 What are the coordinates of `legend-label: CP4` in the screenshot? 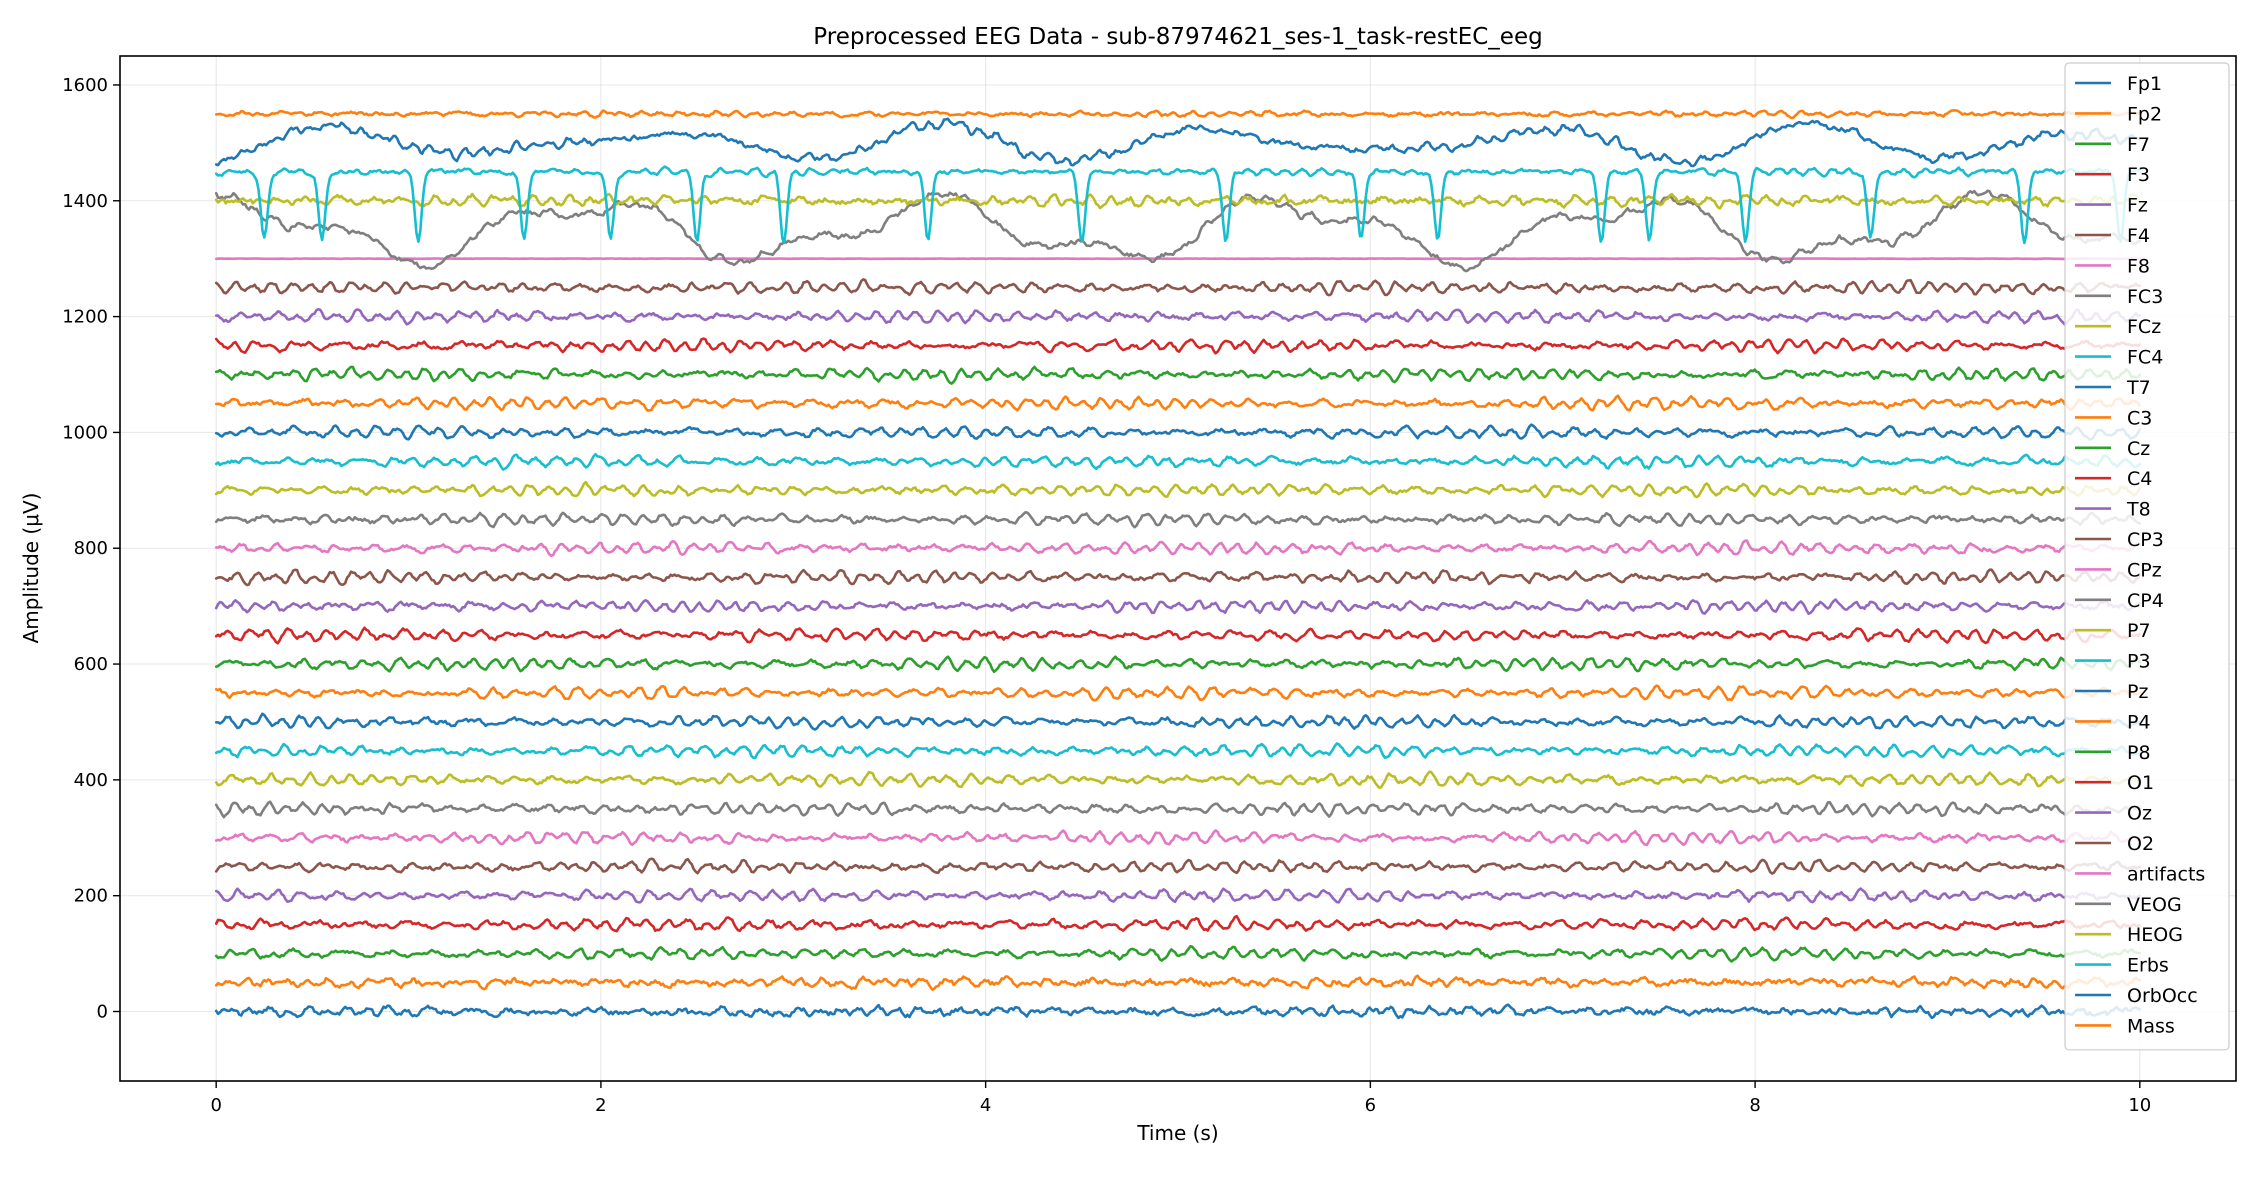 It's located at (2145, 601).